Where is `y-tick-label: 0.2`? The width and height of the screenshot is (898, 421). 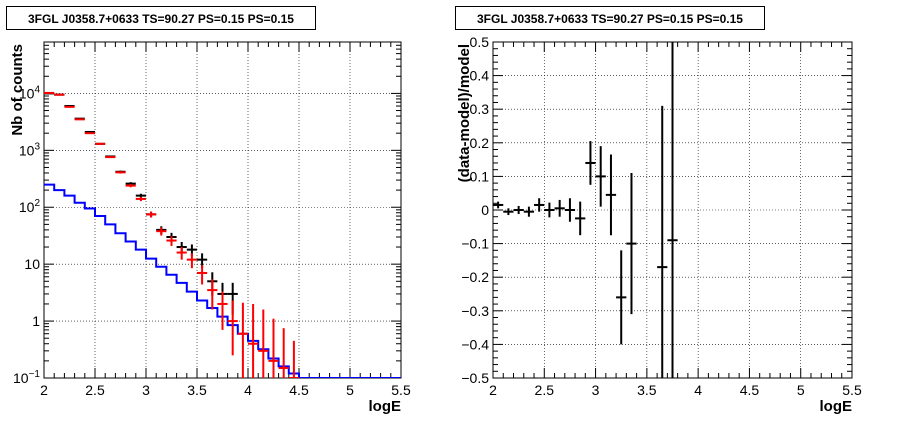 y-tick-label: 0.2 is located at coordinates (480, 143).